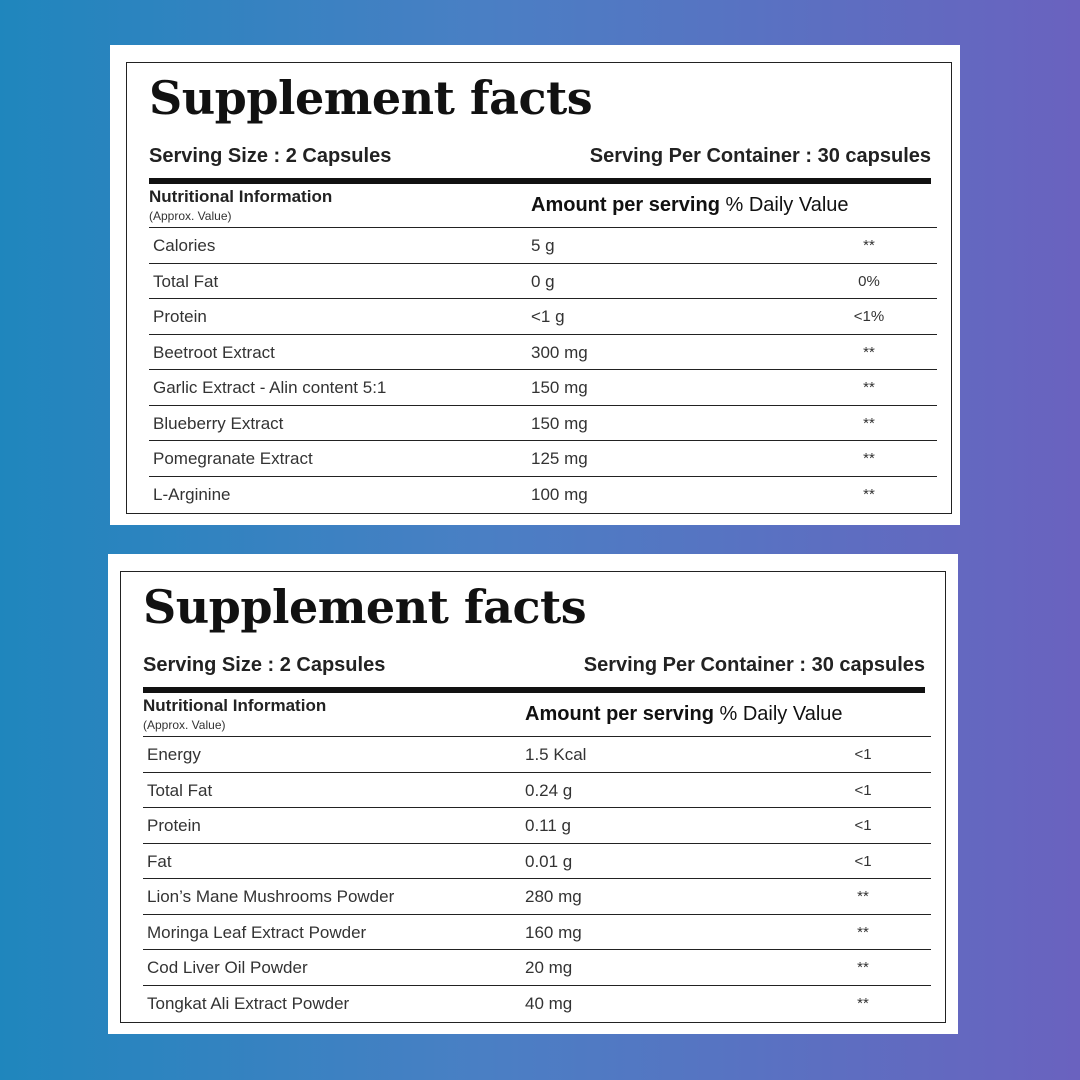 This screenshot has height=1080, width=1080. I want to click on table-row: Total Fat 0 g 0%, so click(543, 281).